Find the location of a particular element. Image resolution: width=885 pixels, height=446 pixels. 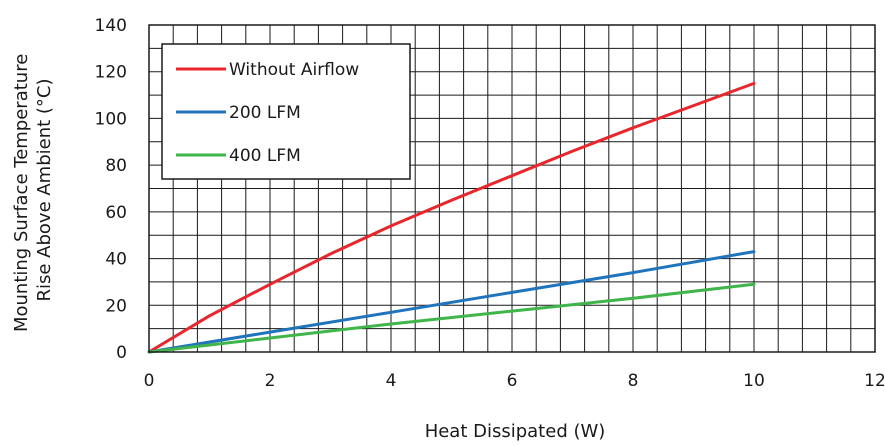

x-tick-label: 2 is located at coordinates (270, 381).